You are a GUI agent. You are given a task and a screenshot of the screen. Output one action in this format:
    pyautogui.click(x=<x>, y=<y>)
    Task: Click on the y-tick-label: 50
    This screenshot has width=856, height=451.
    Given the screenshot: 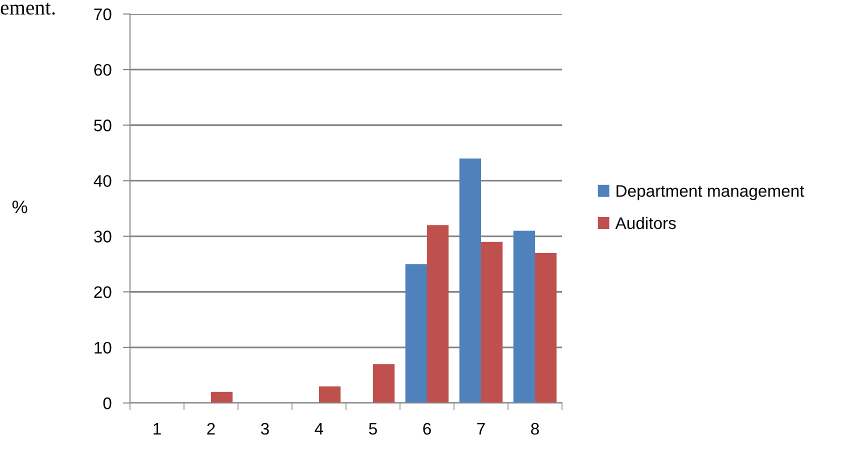 What is the action you would take?
    pyautogui.click(x=103, y=126)
    